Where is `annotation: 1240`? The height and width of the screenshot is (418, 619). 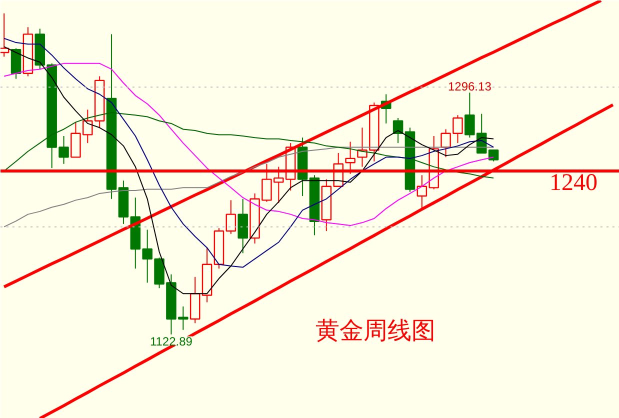 annotation: 1240 is located at coordinates (574, 183).